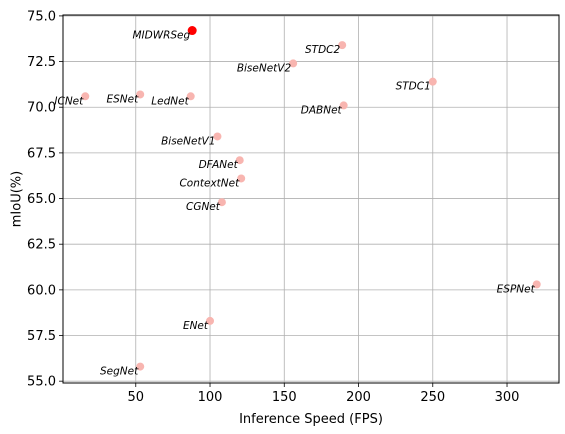 This screenshot has height=434, width=565. I want to click on point-label-segnet: SegNet, so click(119, 372).